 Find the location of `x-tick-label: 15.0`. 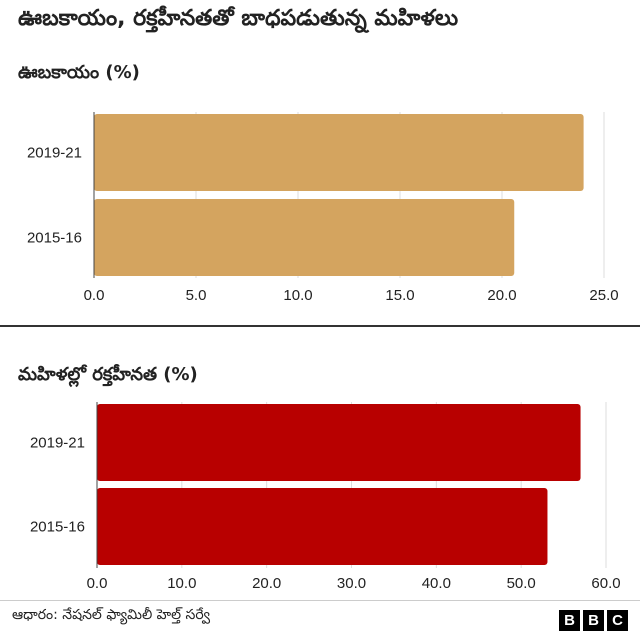

x-tick-label: 15.0 is located at coordinates (399, 295).